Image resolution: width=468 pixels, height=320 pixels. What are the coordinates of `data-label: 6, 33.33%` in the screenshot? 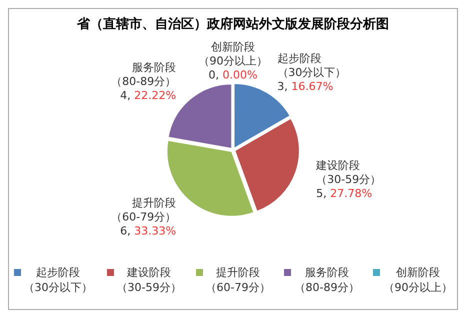 It's located at (148, 231).